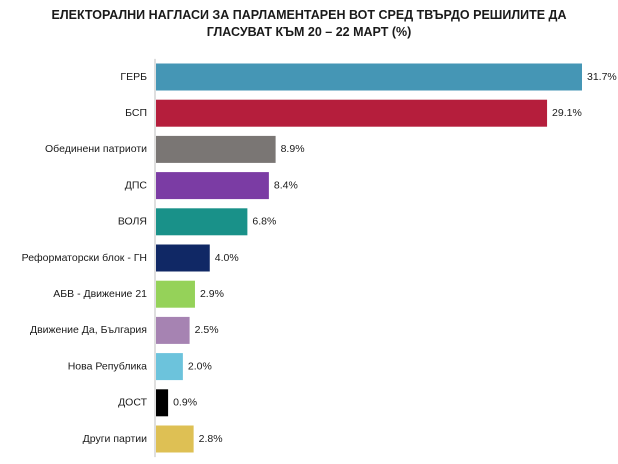 Image resolution: width=618 pixels, height=464 pixels. I want to click on category-label: ДПС, so click(136, 185).